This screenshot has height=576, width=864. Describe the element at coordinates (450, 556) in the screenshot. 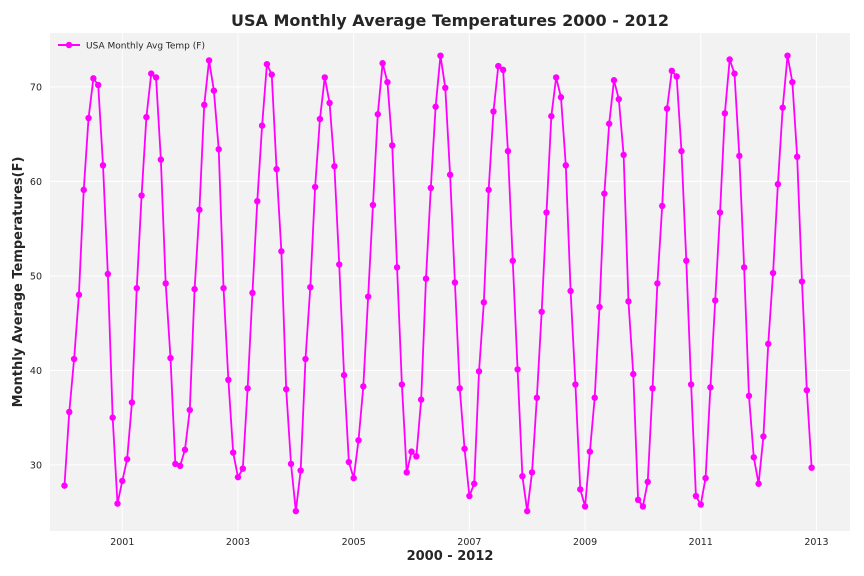

I see `x-axis-label: 2000 - 2012` at that location.